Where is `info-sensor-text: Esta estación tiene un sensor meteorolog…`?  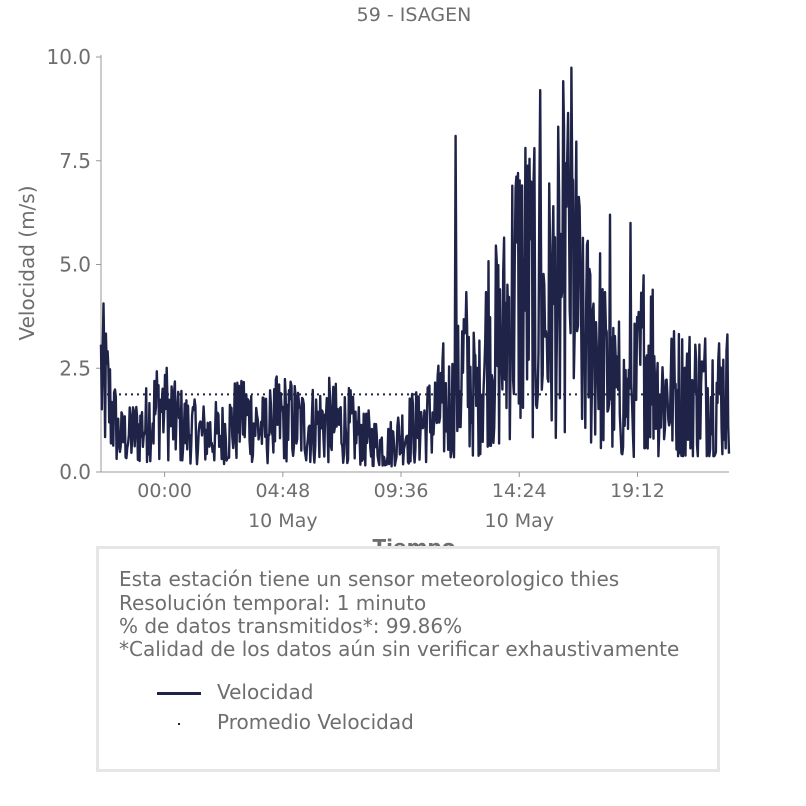
info-sensor-text: Esta estación tiene un sensor meteorolog… is located at coordinates (369, 579).